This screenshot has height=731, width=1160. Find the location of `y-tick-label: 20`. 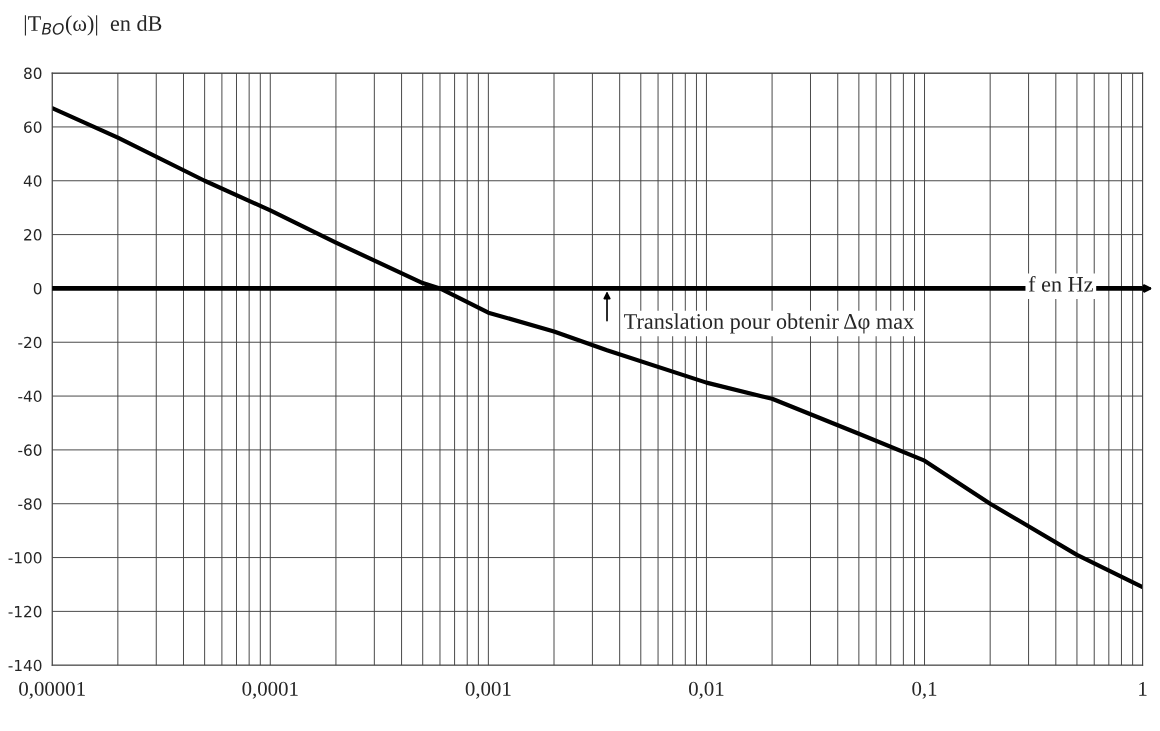

y-tick-label: 20 is located at coordinates (33, 235).